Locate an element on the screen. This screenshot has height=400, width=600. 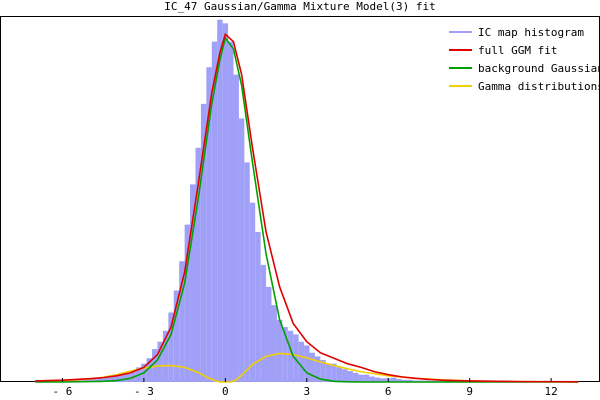
x-tick-label: - 3 is located at coordinates (144, 391).